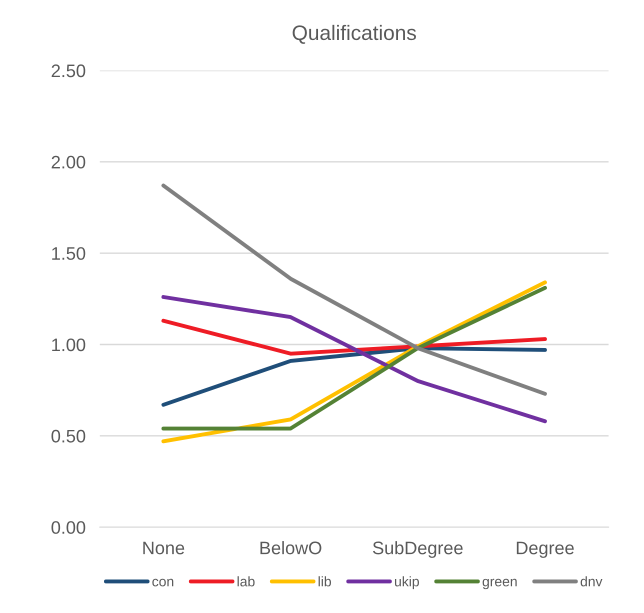 This screenshot has height=613, width=644. Describe the element at coordinates (291, 547) in the screenshot. I see `x-tick-label: BelowO` at that location.